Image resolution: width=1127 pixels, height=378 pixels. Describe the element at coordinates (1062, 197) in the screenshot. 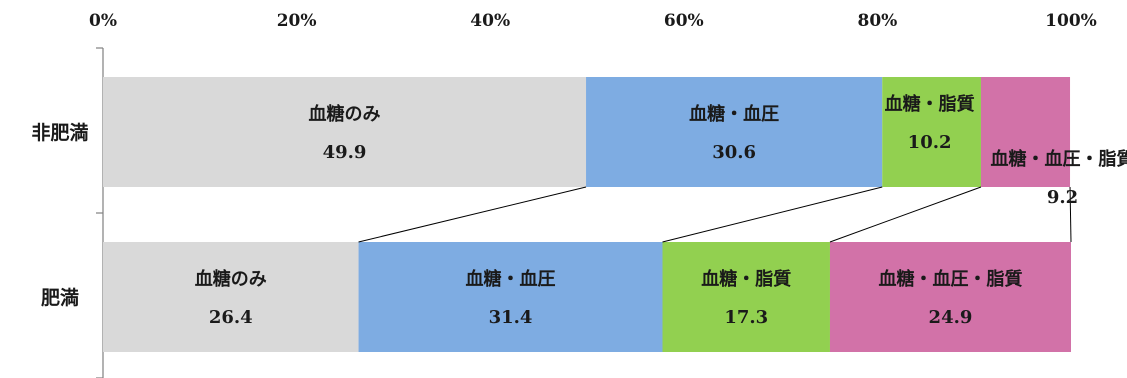

I see `value-label: 9.2` at that location.